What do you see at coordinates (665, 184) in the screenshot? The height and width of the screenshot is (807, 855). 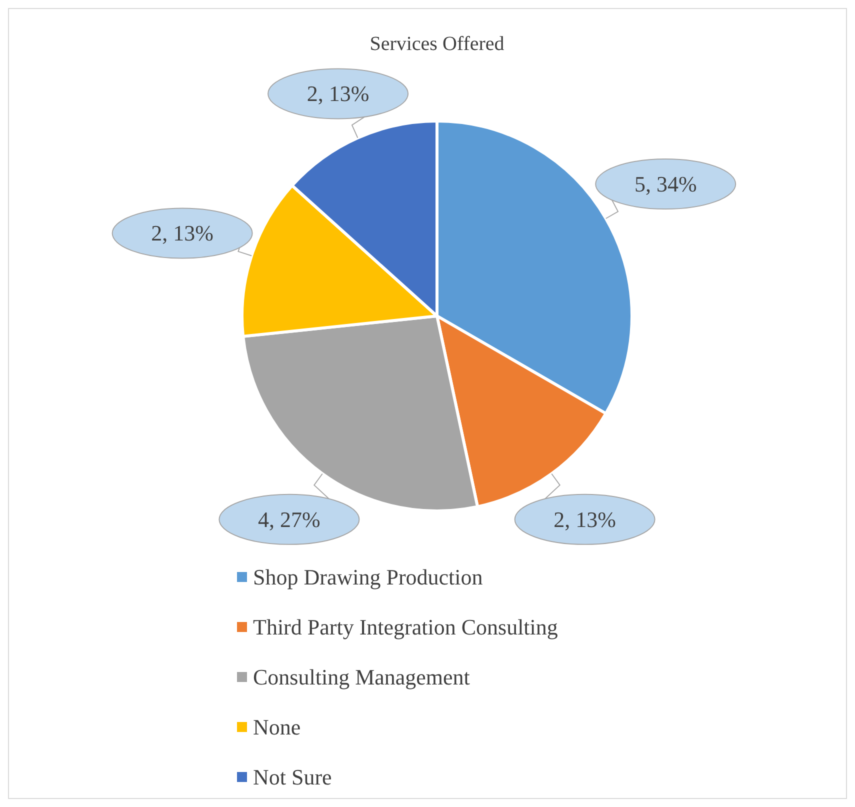 I see `data-label: 5, 34%` at bounding box center [665, 184].